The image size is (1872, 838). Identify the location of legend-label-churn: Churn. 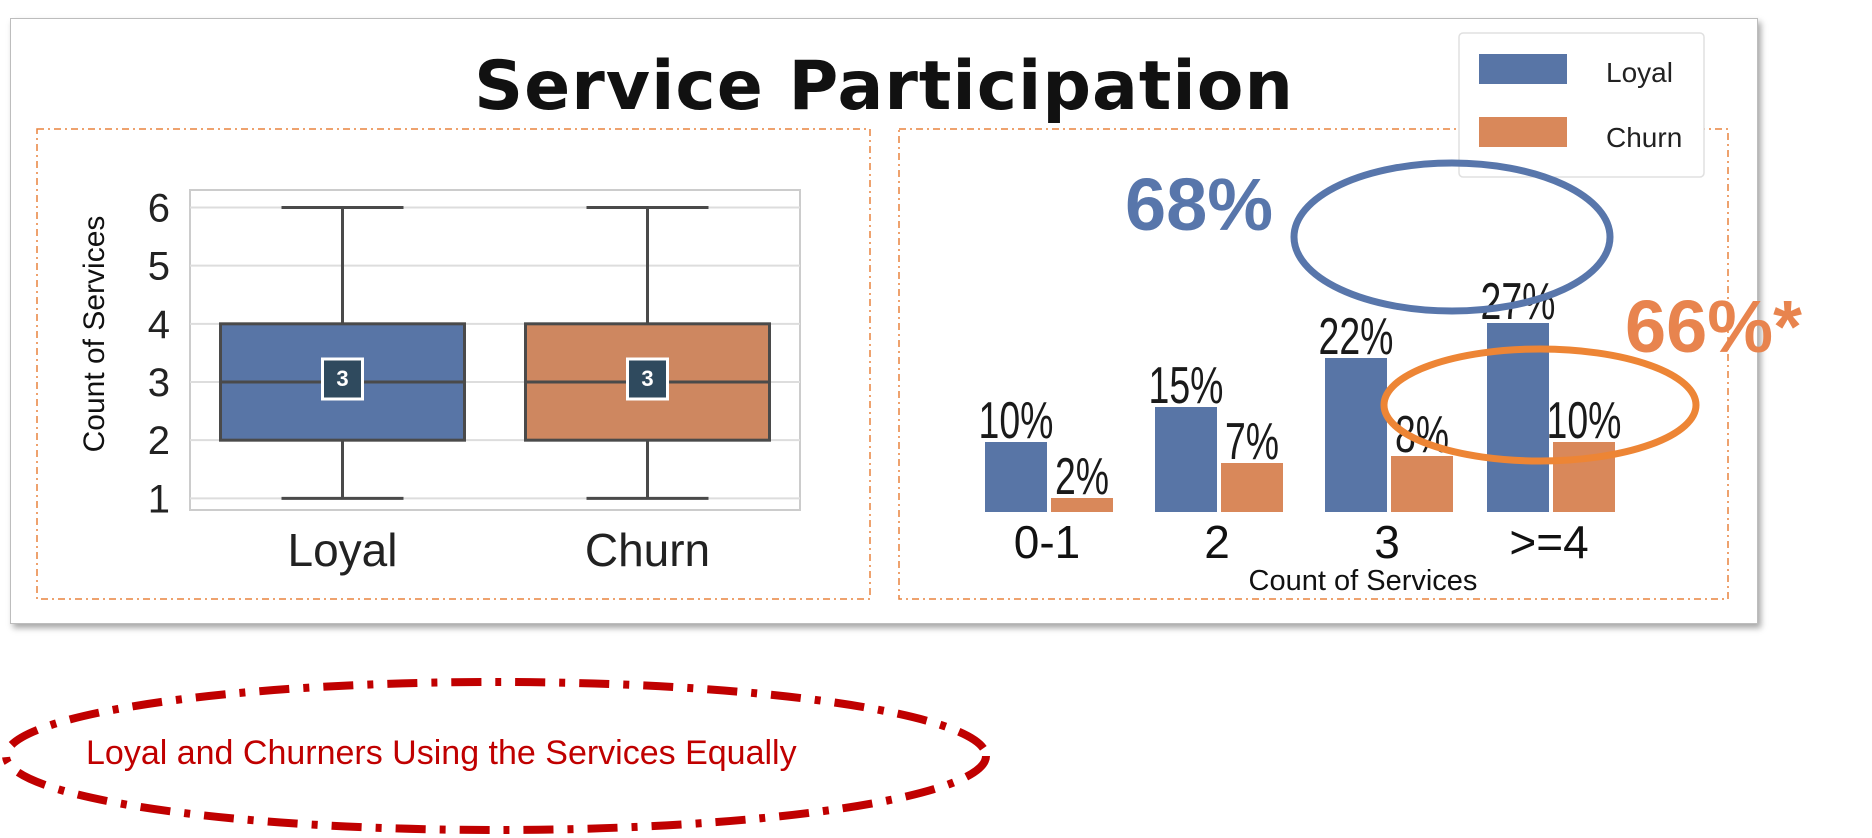
(1644, 137).